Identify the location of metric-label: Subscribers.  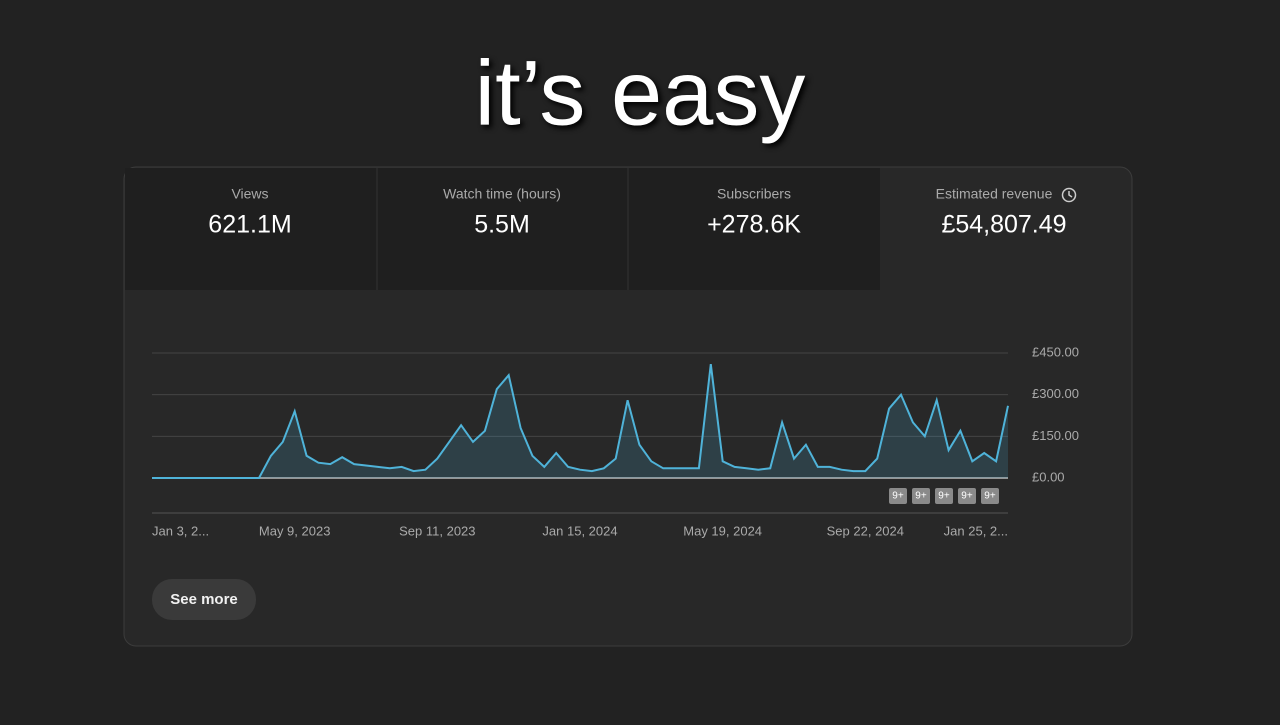
(754, 194).